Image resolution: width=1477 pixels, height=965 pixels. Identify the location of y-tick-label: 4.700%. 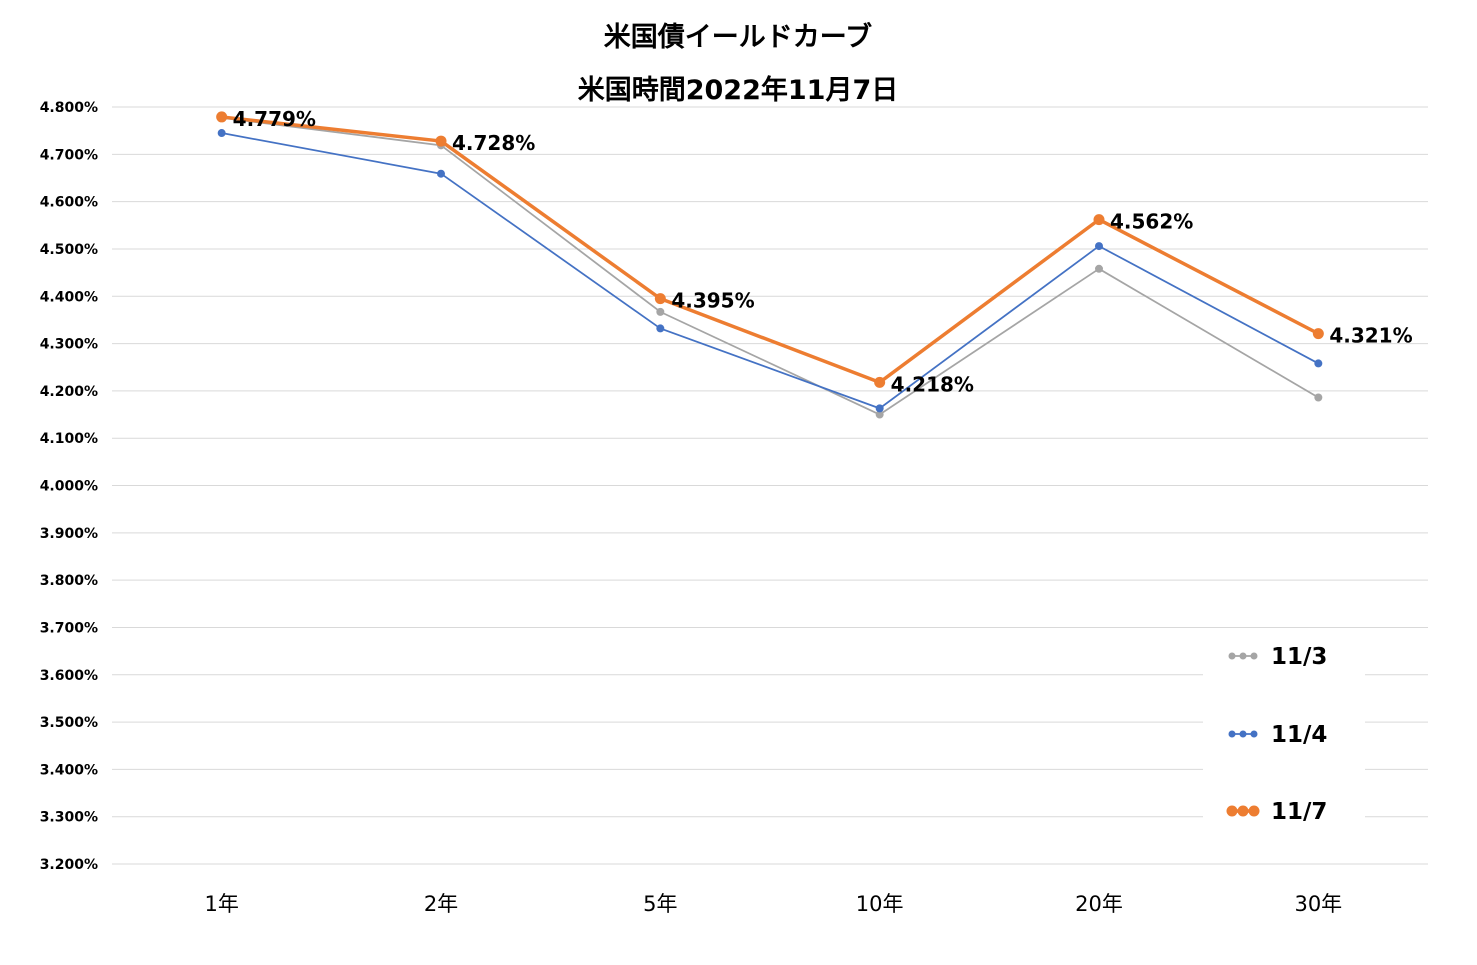
(69, 155).